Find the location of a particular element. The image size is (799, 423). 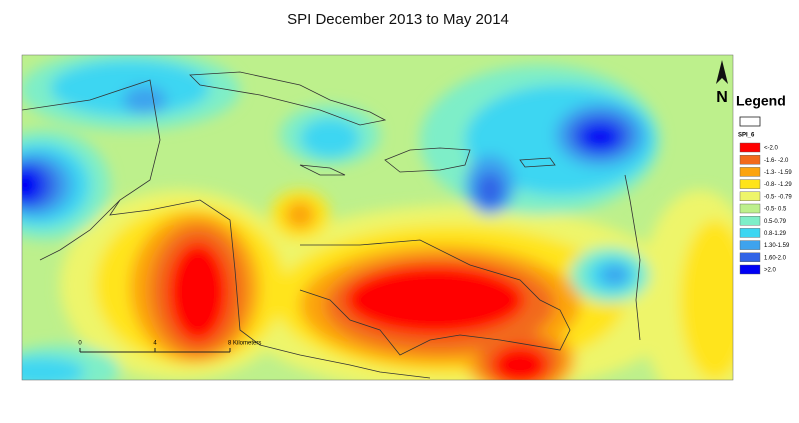

scale-label: 8 Kilometers is located at coordinates (244, 344).